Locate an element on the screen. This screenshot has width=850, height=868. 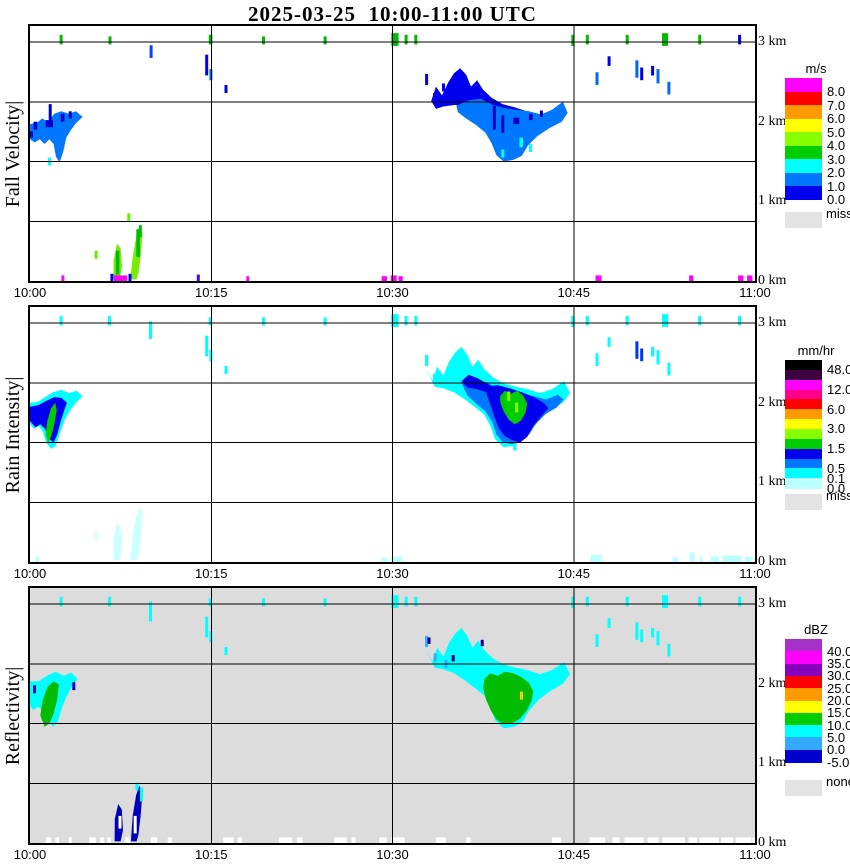
y-km-label-rain-intensity: 2 km is located at coordinates (772, 402).